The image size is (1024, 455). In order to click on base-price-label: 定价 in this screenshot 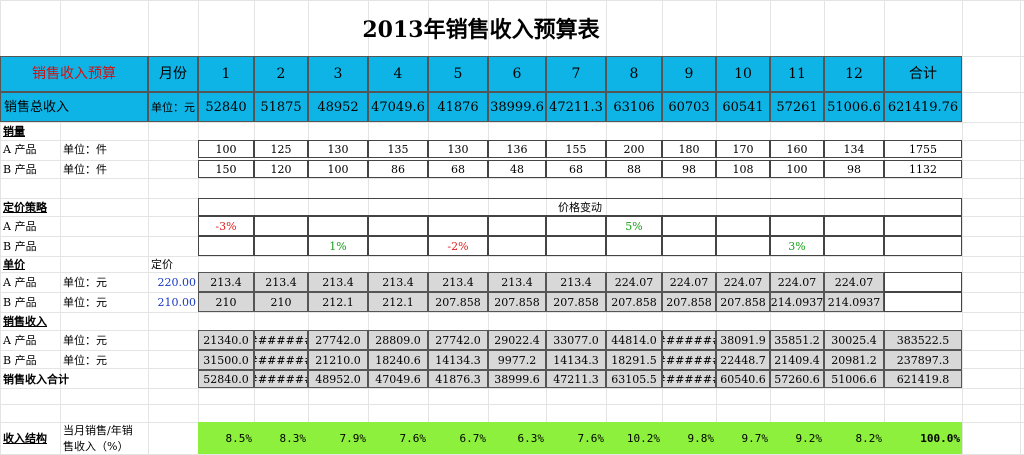, I will do `click(162, 264)`.